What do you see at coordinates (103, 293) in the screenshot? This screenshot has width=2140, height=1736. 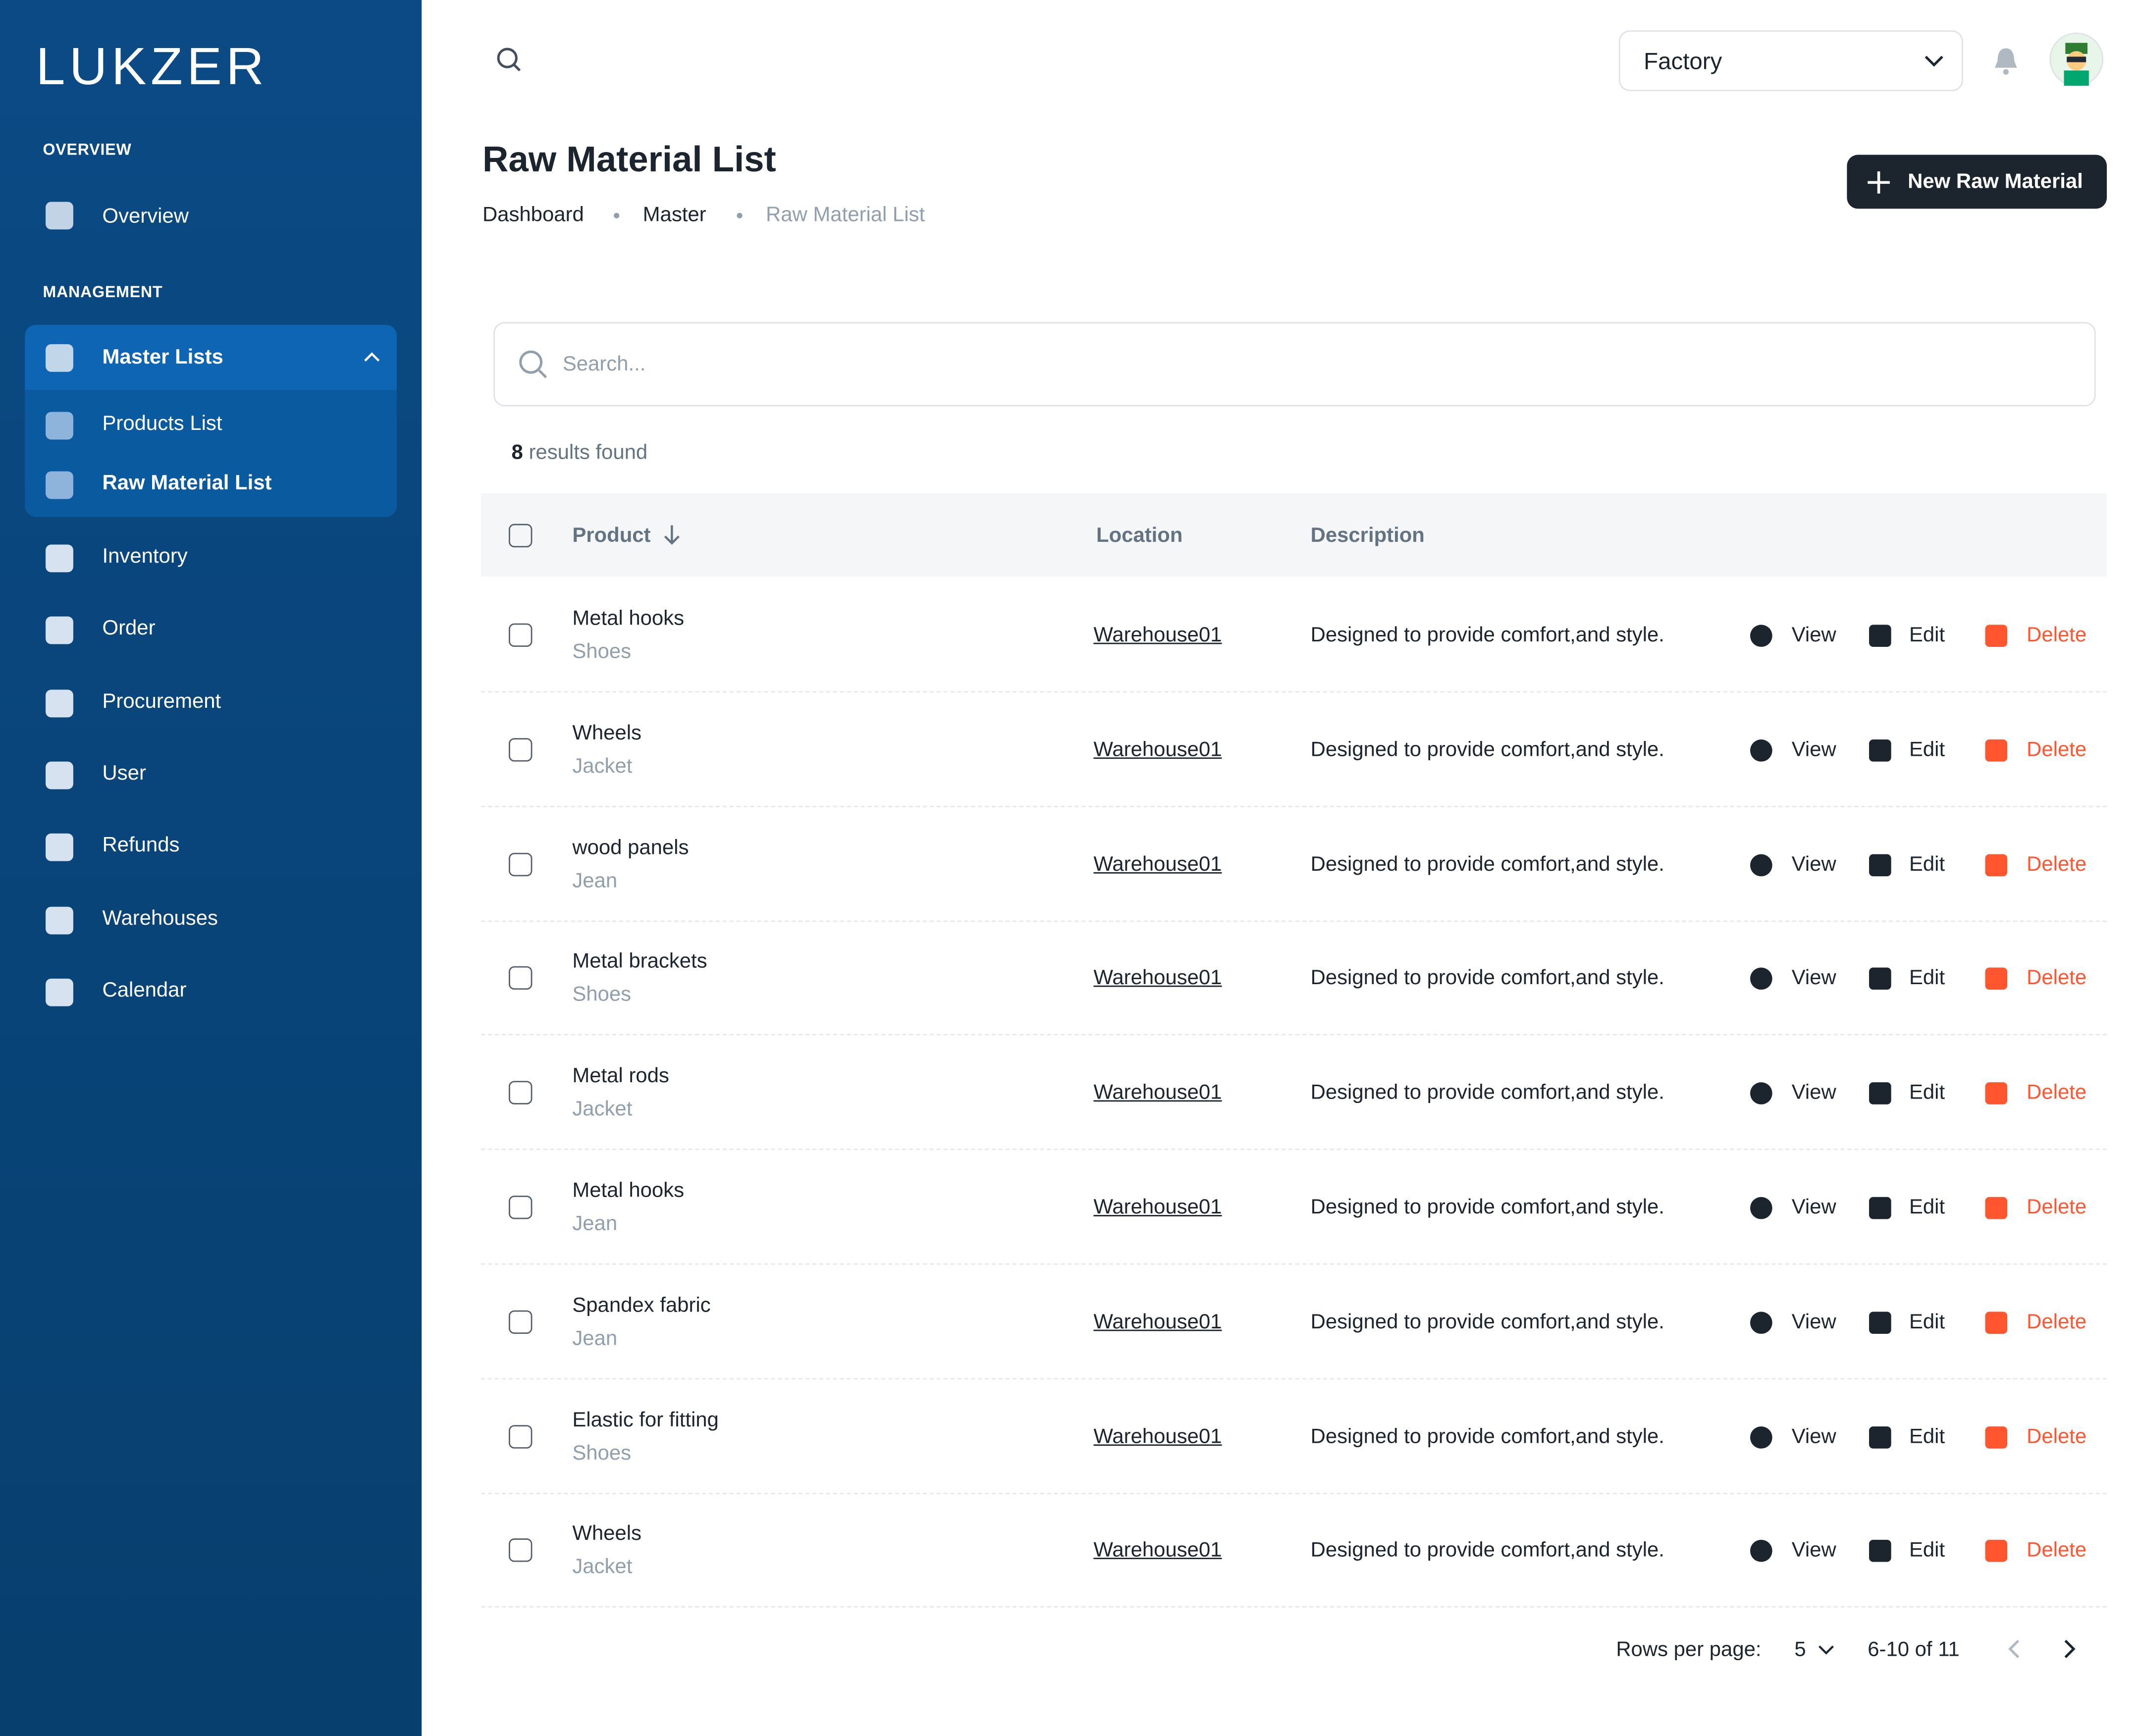 I see `section-heading: MANAGEMENT` at bounding box center [103, 293].